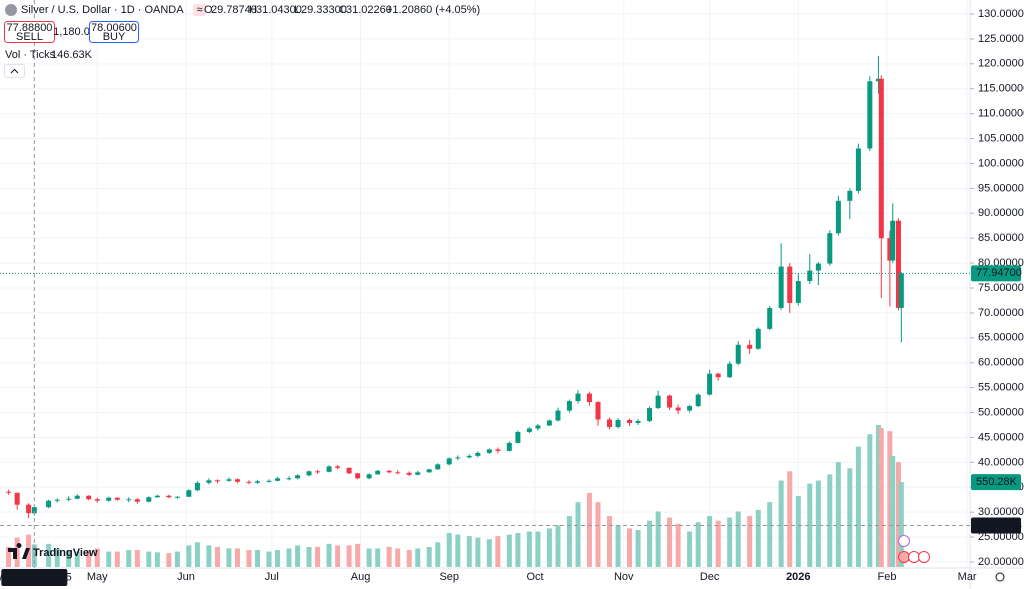 This screenshot has height=589, width=1024. I want to click on y-tick-label: 50.00000, so click(1001, 412).